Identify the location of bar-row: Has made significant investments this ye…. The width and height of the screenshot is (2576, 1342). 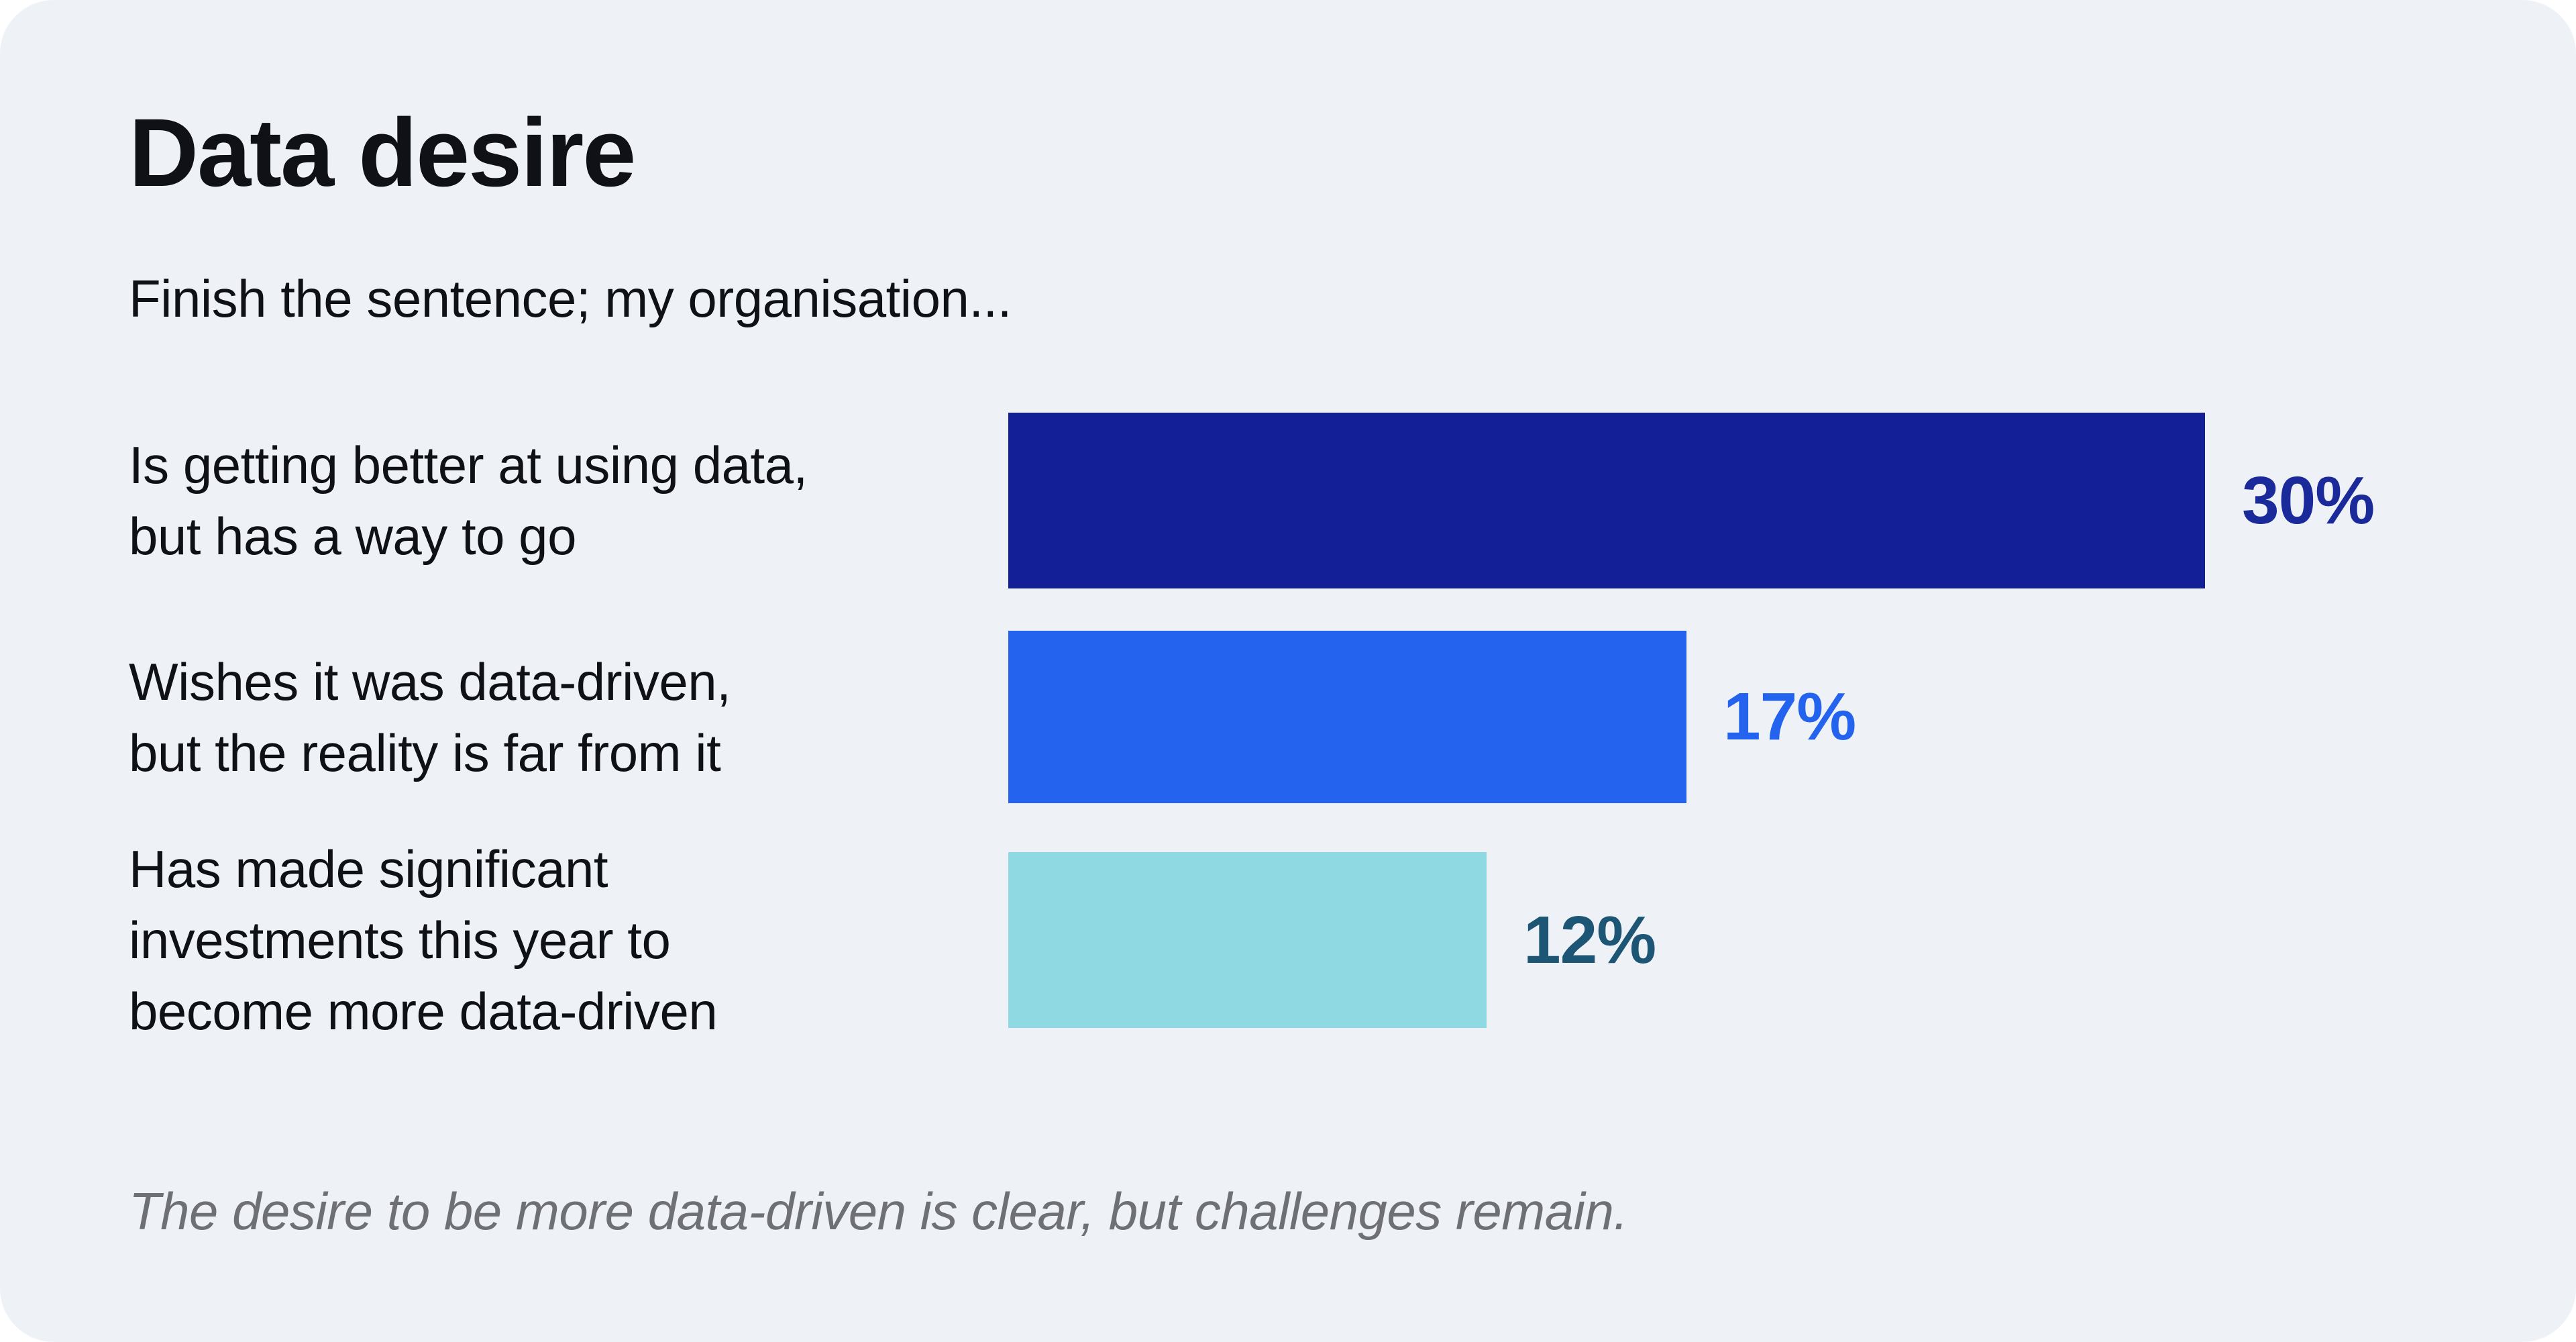
(1352, 940).